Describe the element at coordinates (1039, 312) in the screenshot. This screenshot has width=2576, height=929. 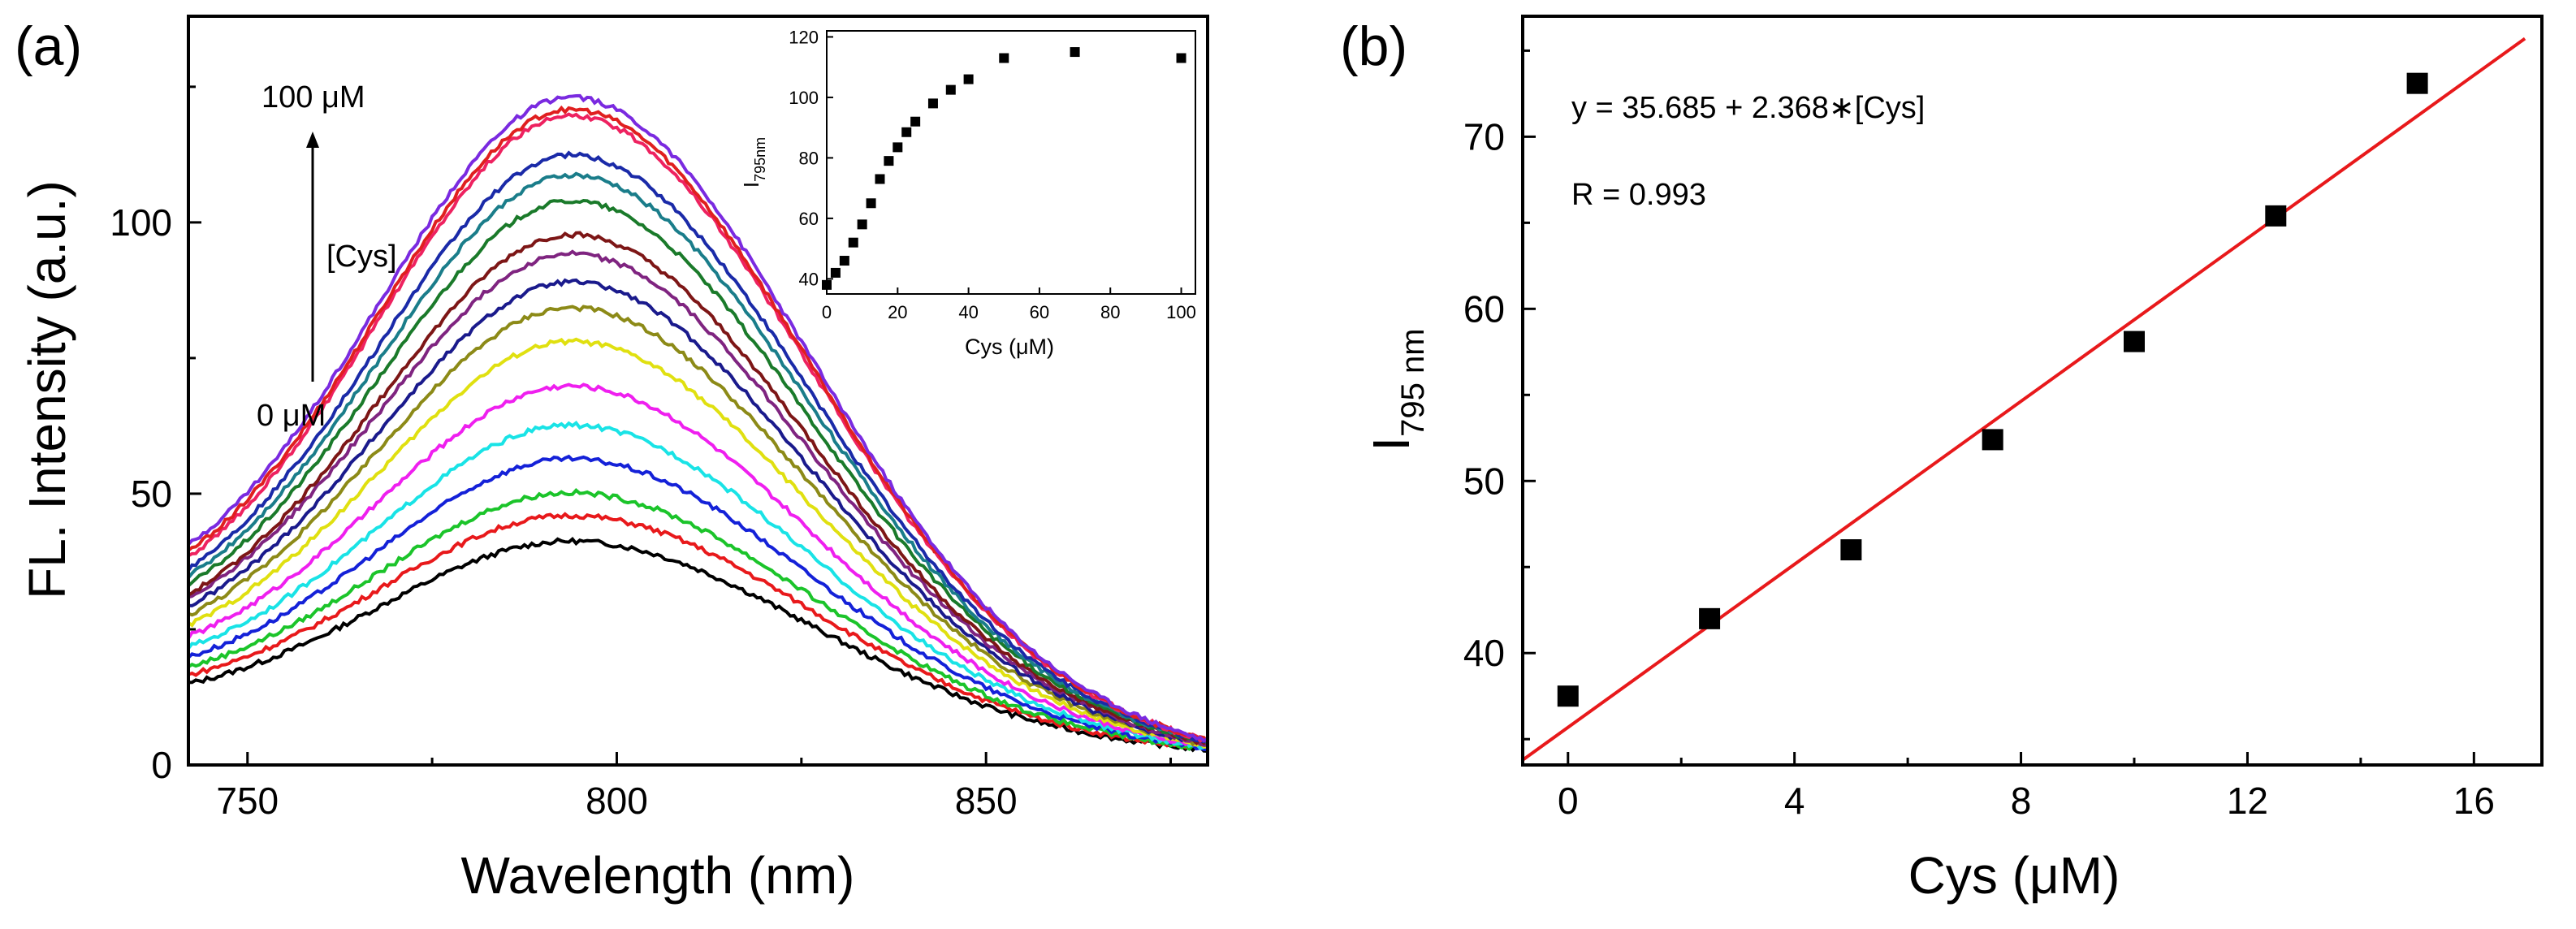
I see `inset-xtick-label-3: 60` at that location.